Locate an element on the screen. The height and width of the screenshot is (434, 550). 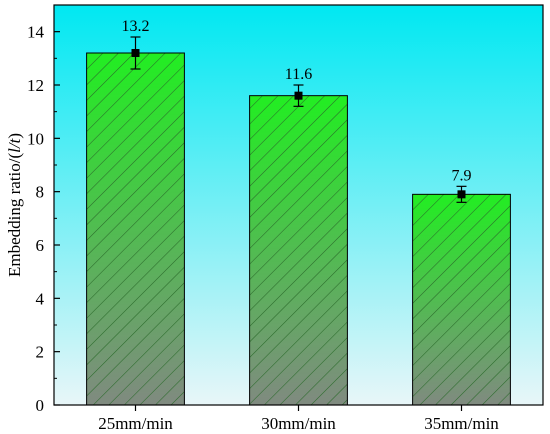
bar-hatch-30mm/min is located at coordinates (298, 250).